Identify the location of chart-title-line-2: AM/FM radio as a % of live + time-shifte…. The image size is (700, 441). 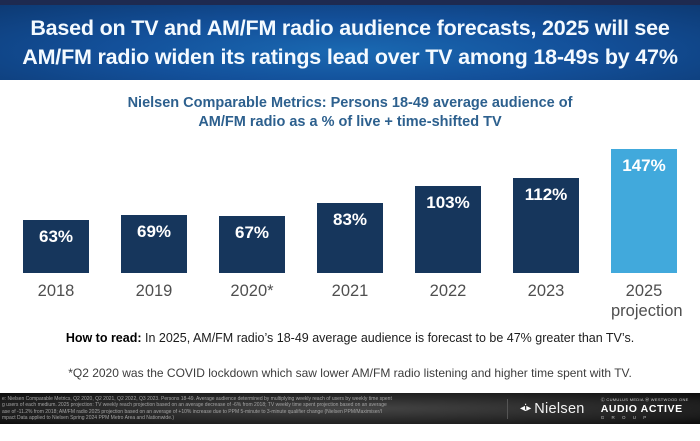
(350, 122).